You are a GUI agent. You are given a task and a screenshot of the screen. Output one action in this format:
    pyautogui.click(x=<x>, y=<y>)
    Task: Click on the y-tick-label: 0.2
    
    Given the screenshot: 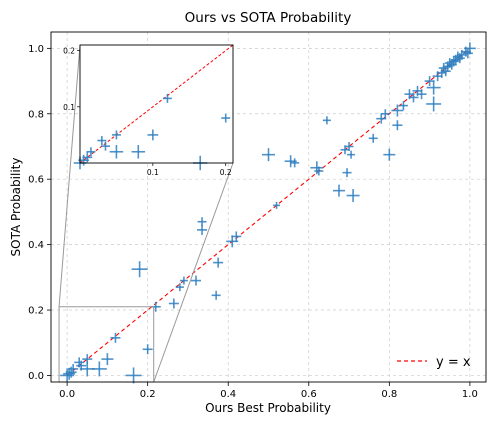 What is the action you would take?
    pyautogui.click(x=36, y=311)
    